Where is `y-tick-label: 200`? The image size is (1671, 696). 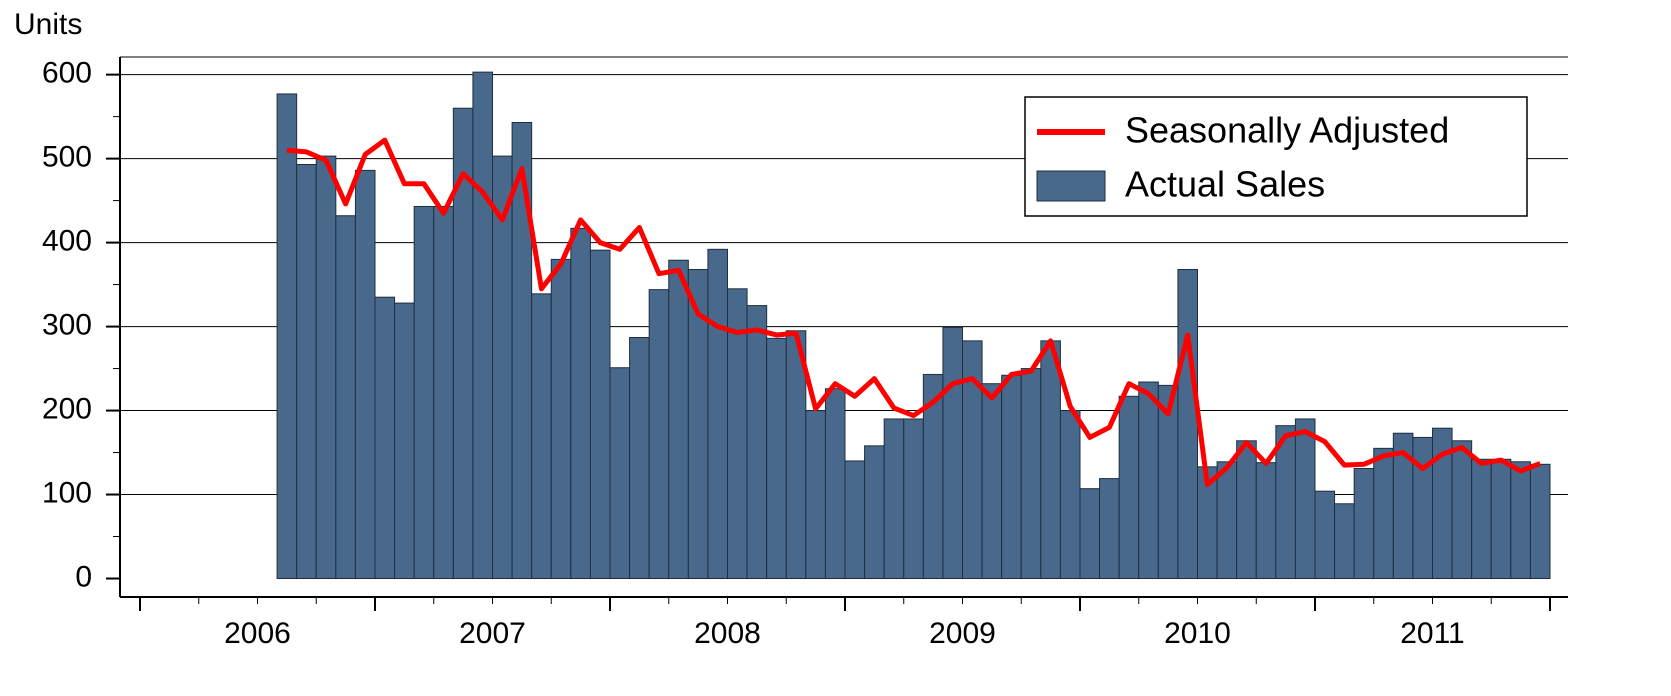
y-tick-label: 200 is located at coordinates (67, 408).